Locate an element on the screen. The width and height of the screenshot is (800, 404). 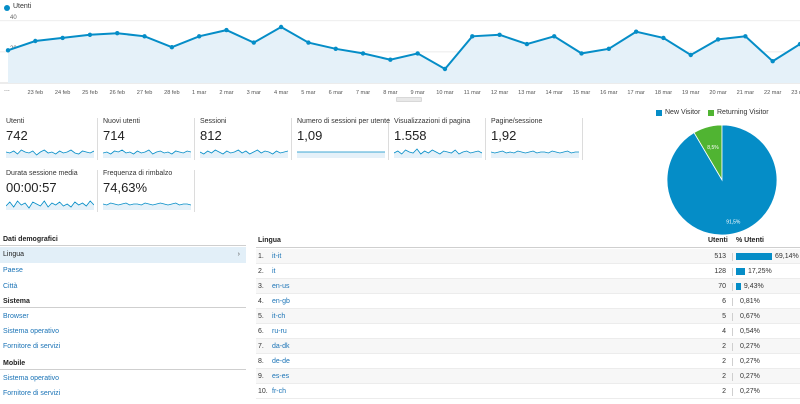
visitor-type-pie-chart: 8,5% 91,5% is located at coordinates (722, 180).